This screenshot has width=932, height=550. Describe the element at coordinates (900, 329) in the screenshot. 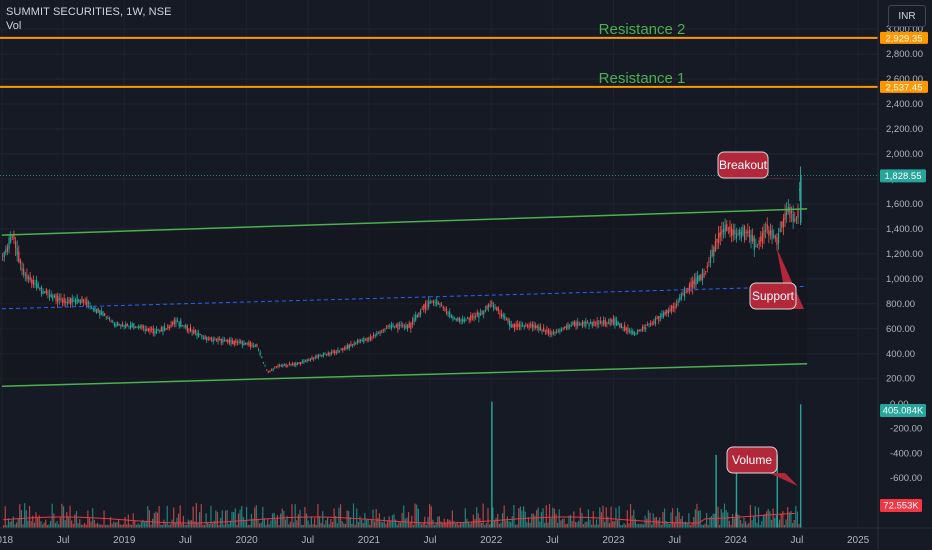

I see `price-tick-label: 600.00` at that location.